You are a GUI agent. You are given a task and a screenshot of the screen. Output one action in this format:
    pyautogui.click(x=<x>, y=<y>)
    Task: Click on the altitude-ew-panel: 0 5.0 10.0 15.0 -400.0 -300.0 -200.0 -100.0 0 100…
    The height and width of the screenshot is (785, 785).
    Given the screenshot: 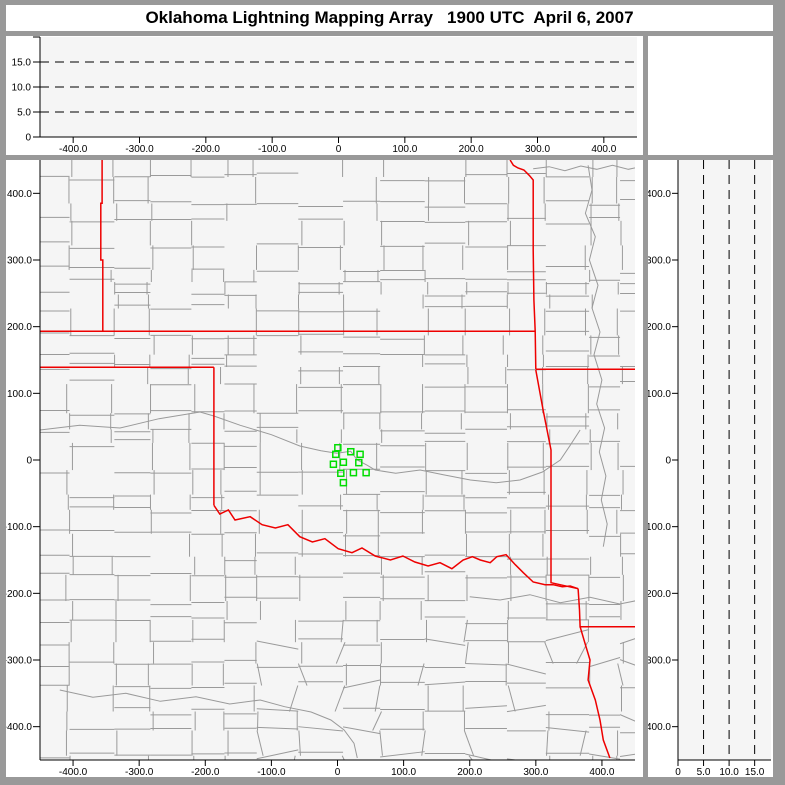 What is the action you would take?
    pyautogui.click(x=324, y=95)
    